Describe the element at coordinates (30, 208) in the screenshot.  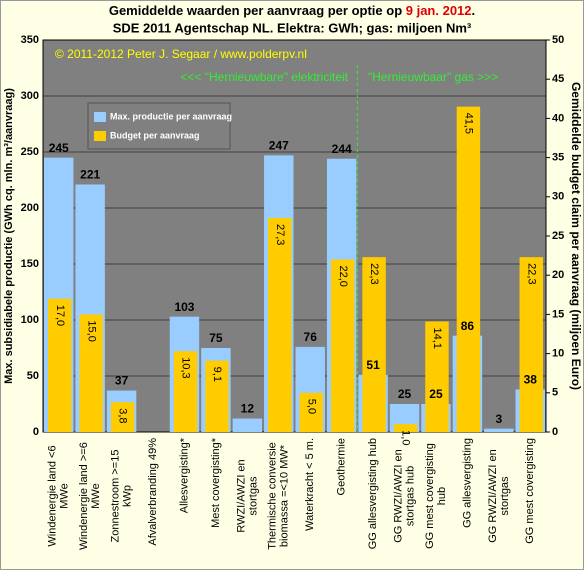
I see `y-tick-label: 200` at that location.